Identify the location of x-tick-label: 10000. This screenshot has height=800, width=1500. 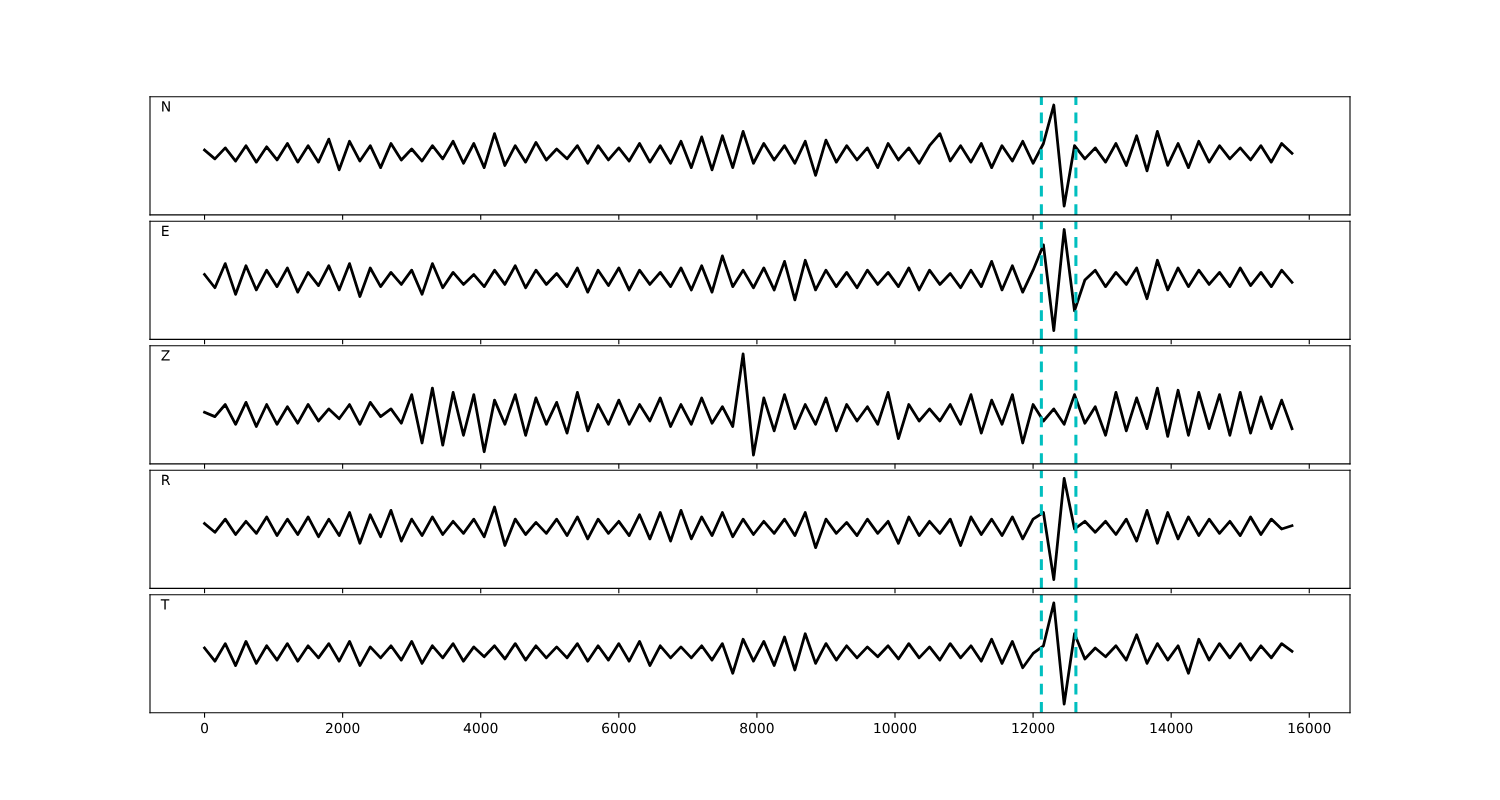
(895, 728).